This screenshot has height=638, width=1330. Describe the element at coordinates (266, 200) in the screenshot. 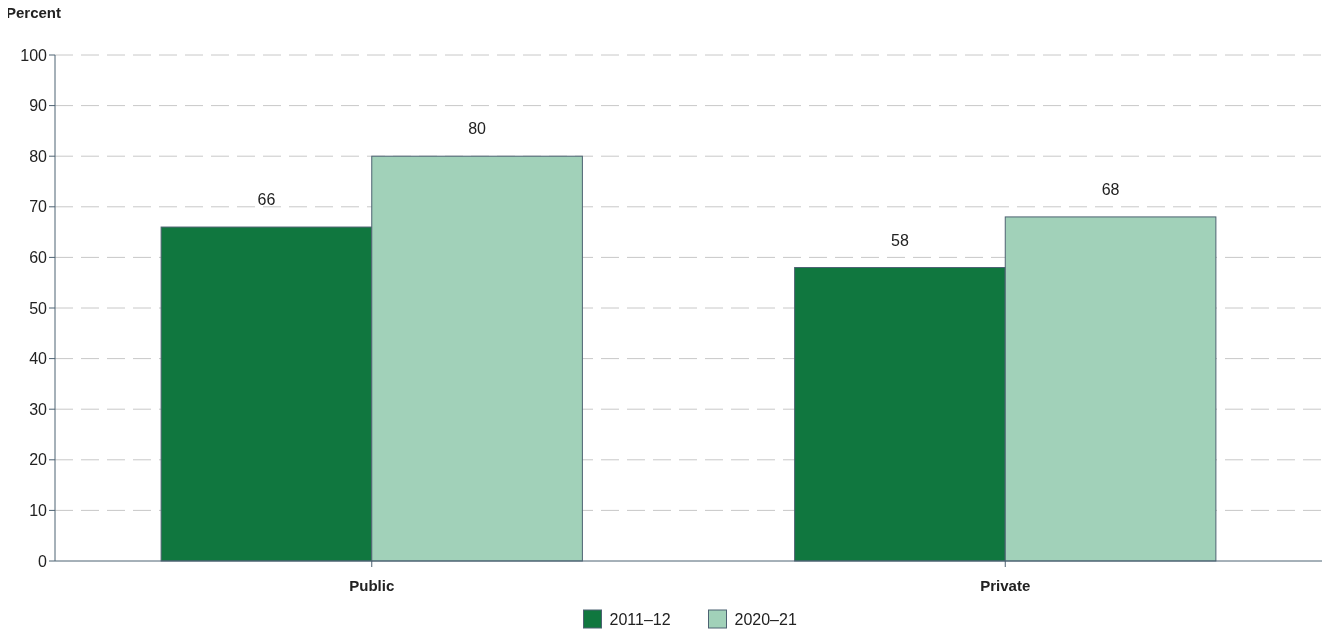

I see `data-label: 66` at that location.